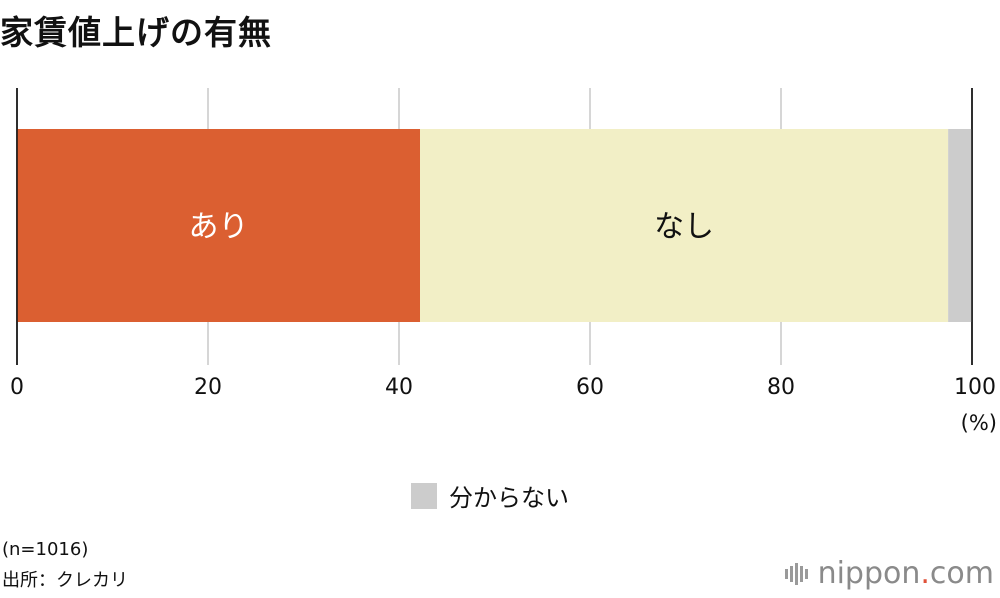  Describe the element at coordinates (136, 32) in the screenshot. I see `chart-title: 家賃値上げの有無` at that location.